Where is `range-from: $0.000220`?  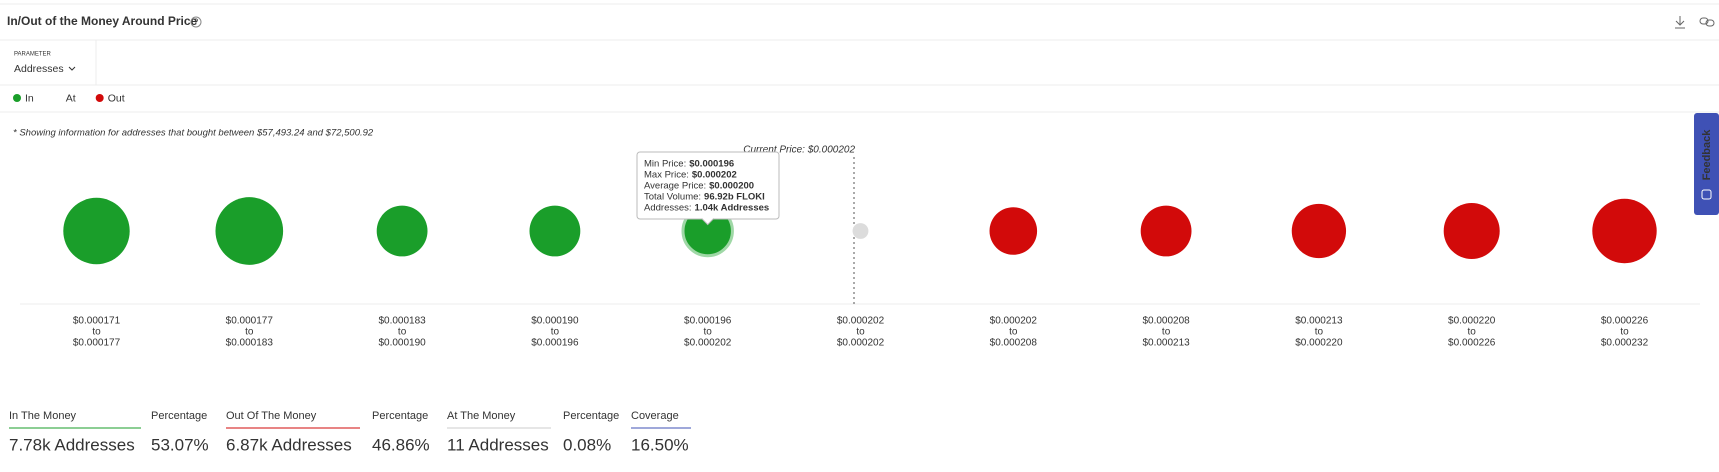 range-from: $0.000220 is located at coordinates (1472, 321).